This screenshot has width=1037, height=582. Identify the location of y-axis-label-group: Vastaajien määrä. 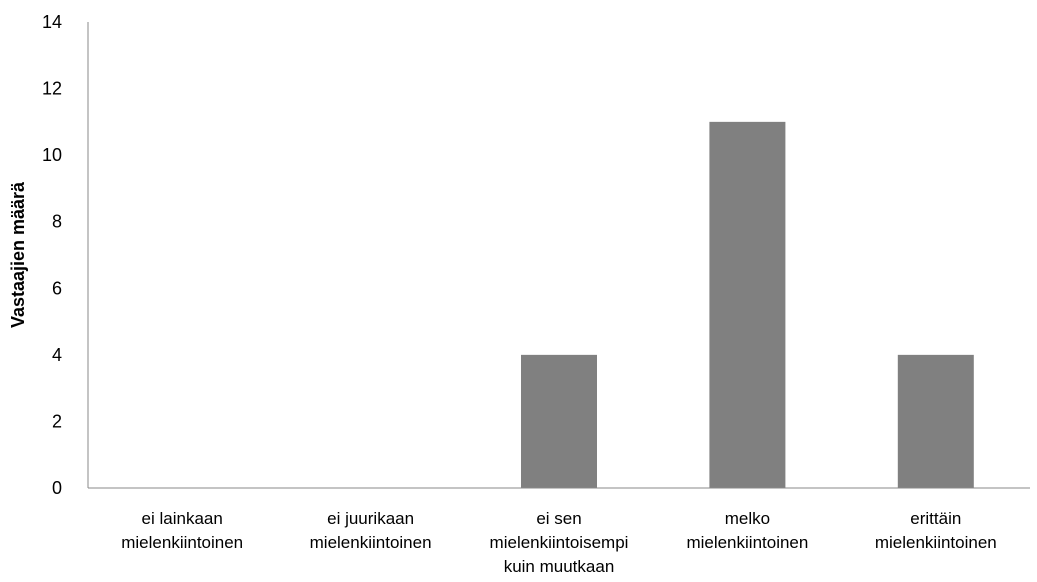
(18, 254).